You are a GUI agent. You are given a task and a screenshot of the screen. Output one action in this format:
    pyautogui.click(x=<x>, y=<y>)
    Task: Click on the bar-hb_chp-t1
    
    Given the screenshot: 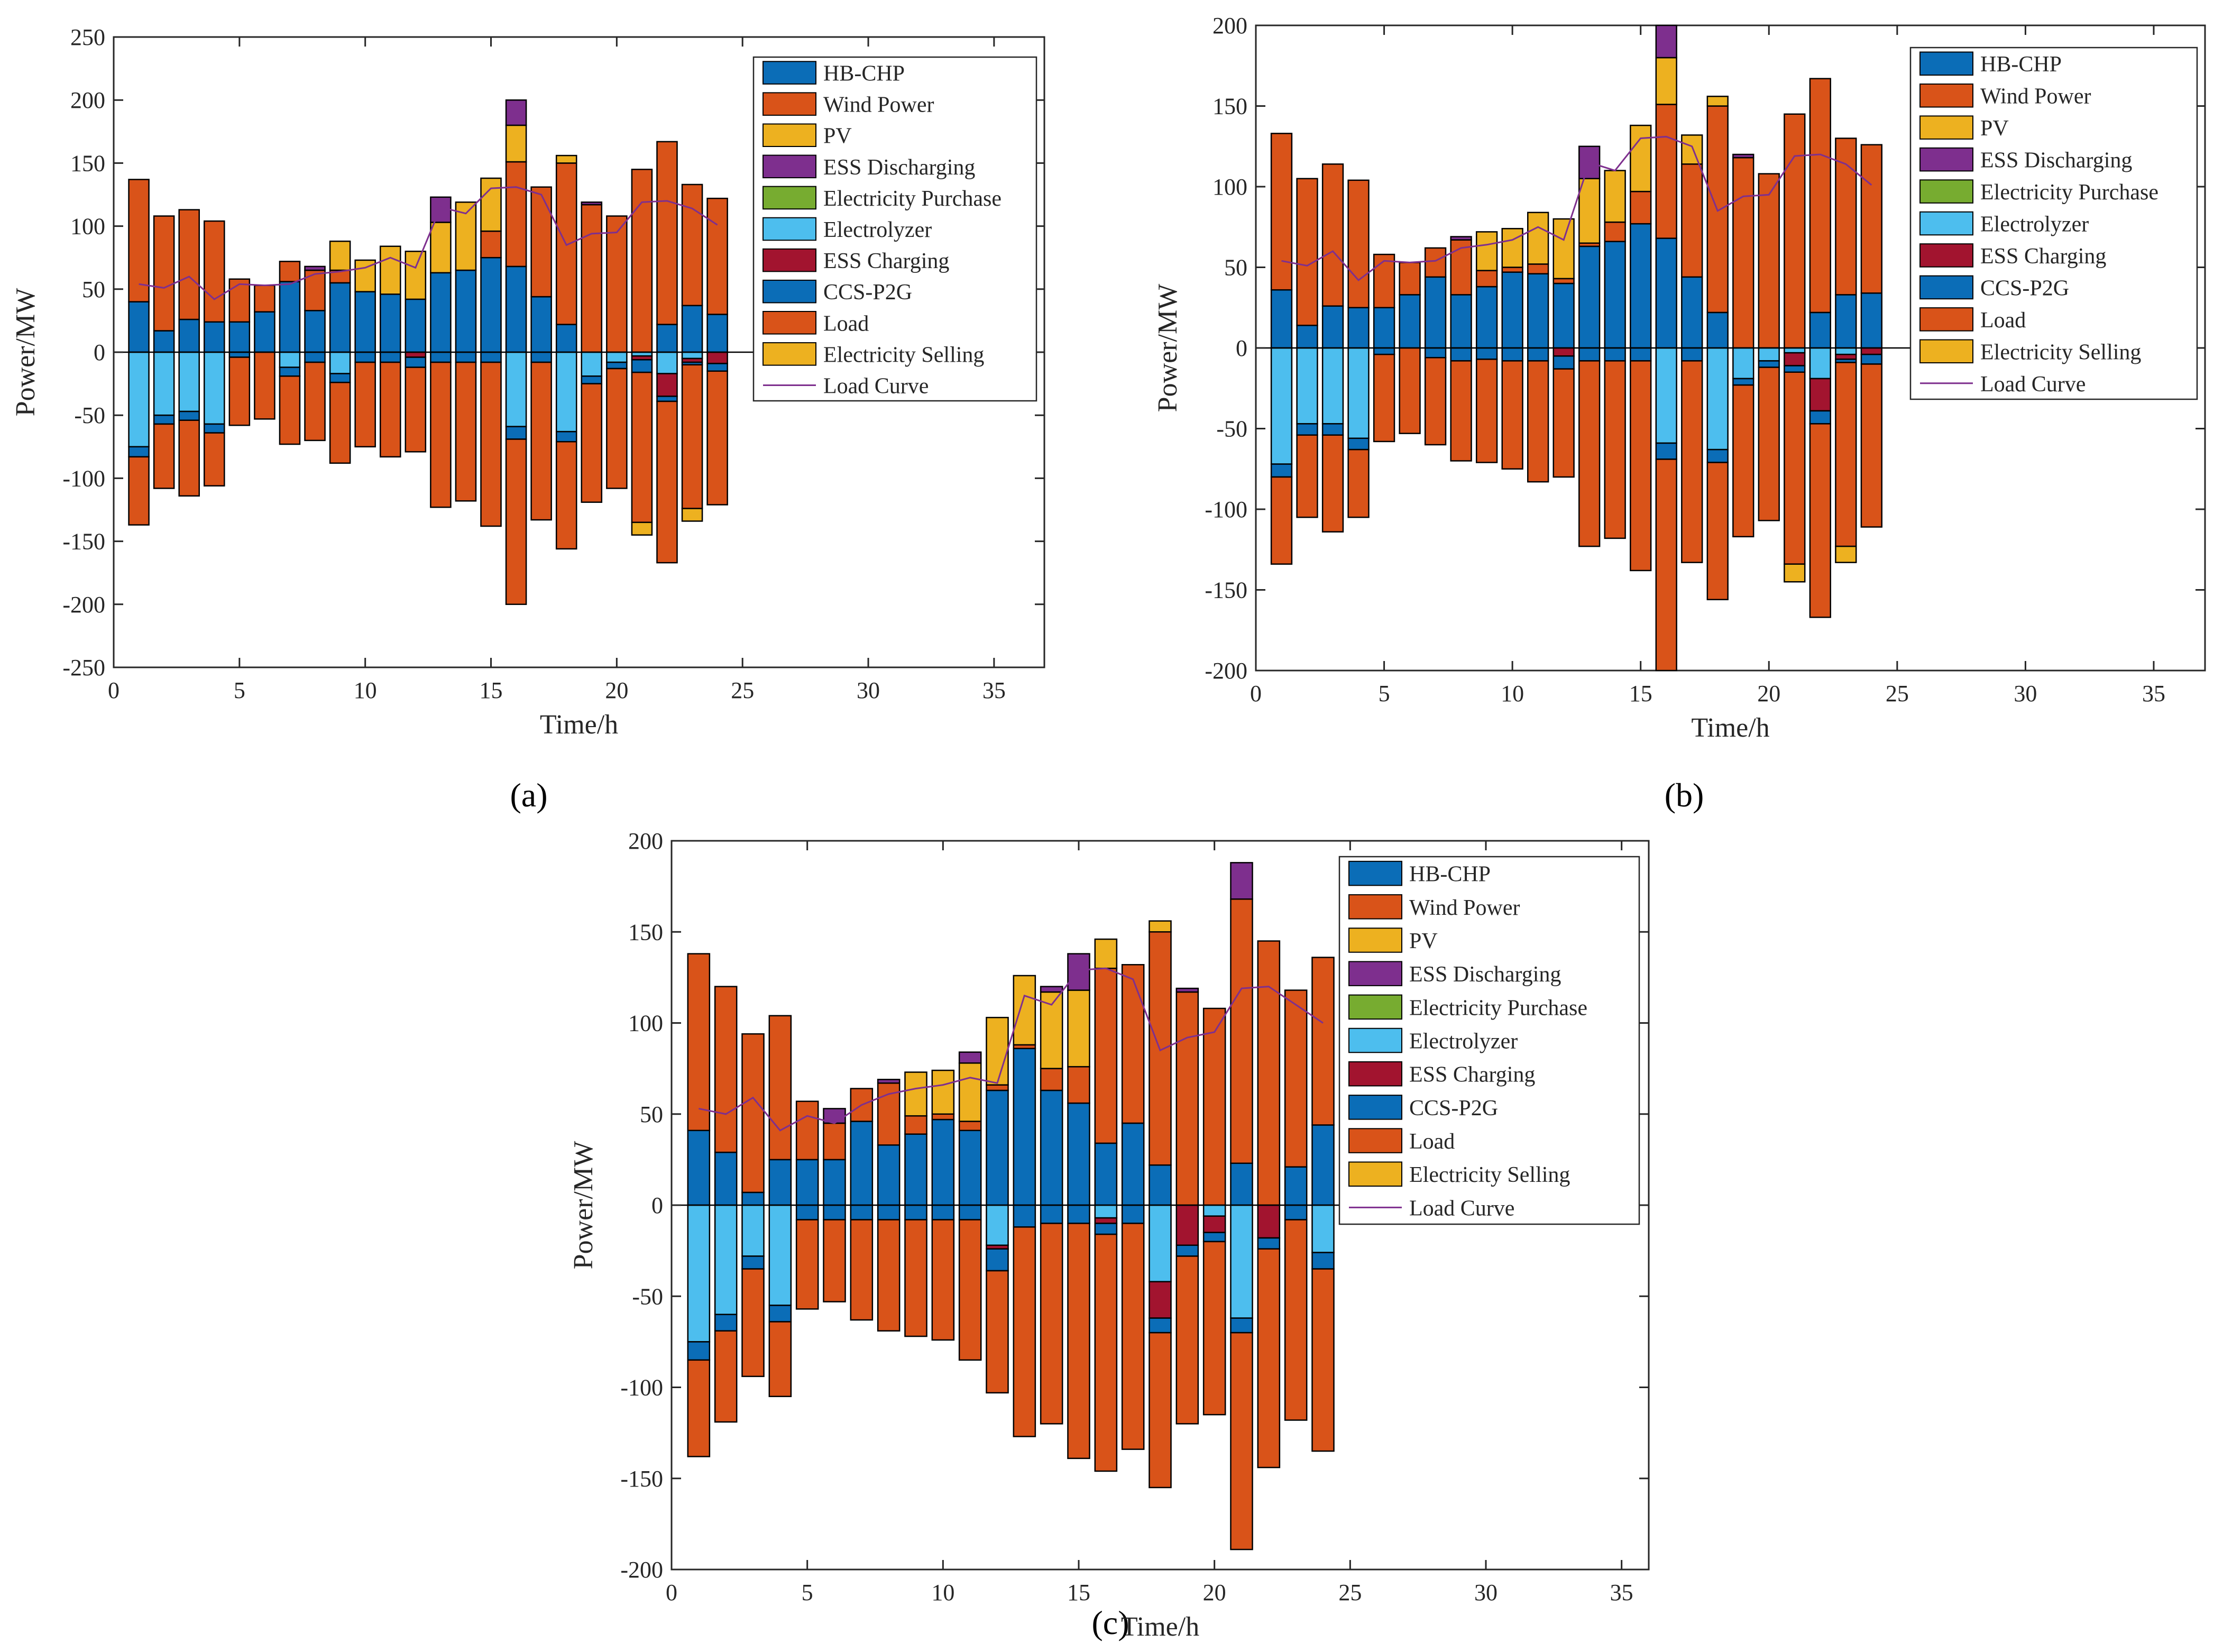 What is the action you would take?
    pyautogui.click(x=139, y=327)
    